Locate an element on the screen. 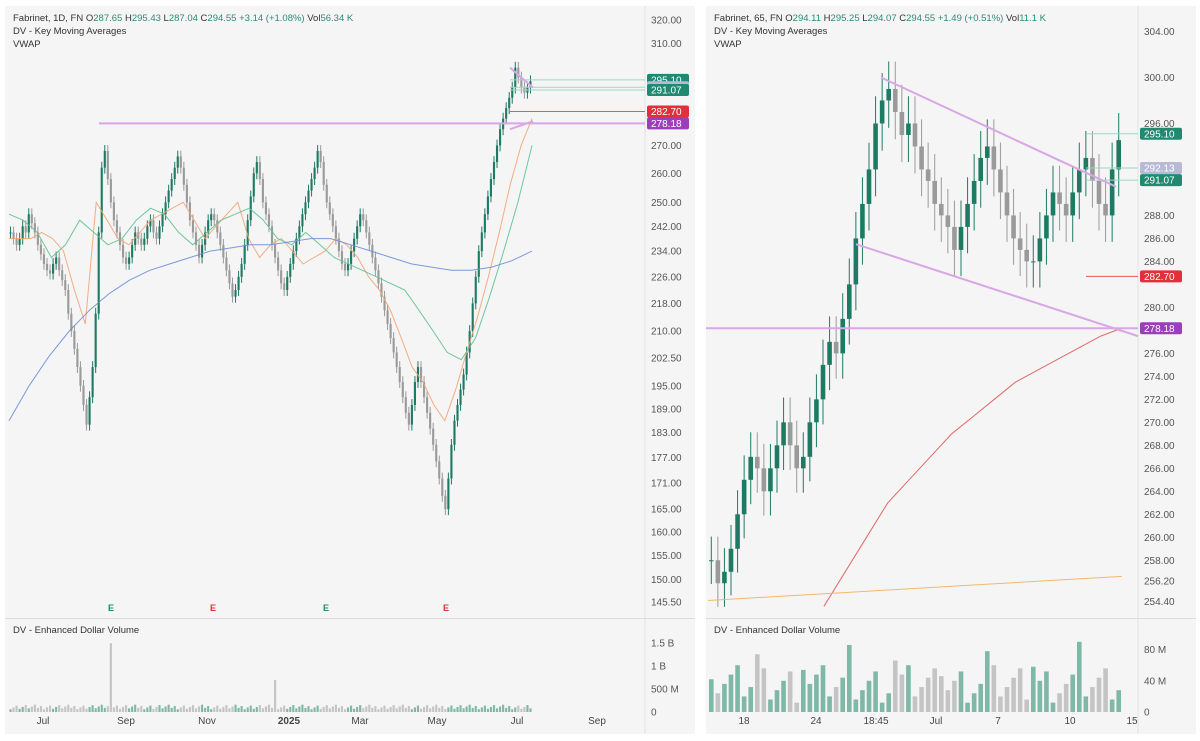  symbol-label: Fabrinet, 1D, FN is located at coordinates (48, 18).